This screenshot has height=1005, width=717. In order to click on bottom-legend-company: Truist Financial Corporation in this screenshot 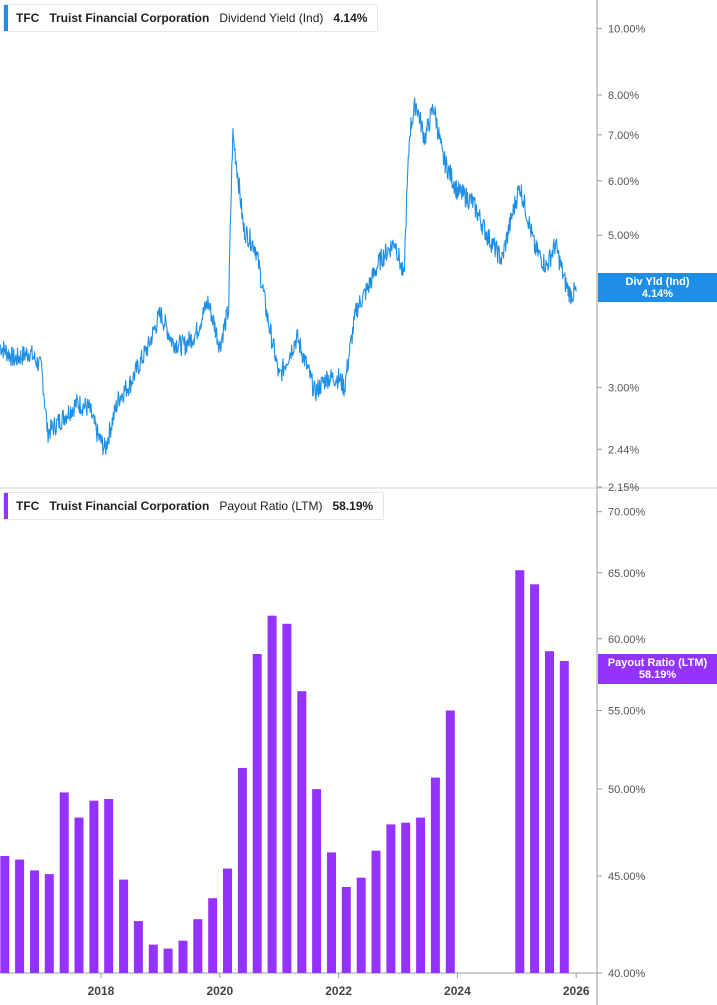, I will do `click(129, 506)`.